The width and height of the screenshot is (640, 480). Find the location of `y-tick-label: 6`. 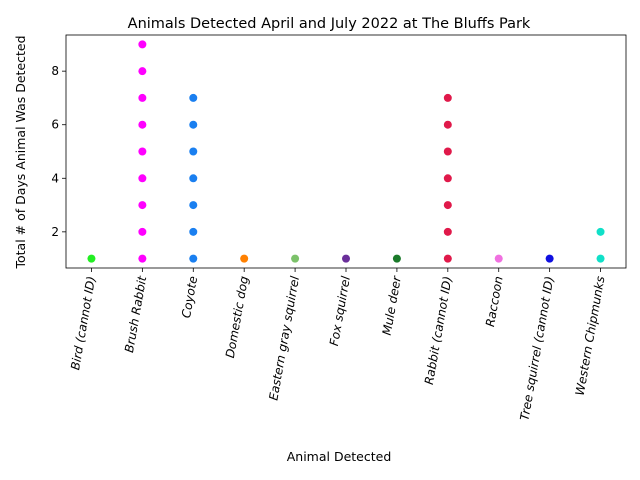

y-tick-label: 6 is located at coordinates (55, 125).